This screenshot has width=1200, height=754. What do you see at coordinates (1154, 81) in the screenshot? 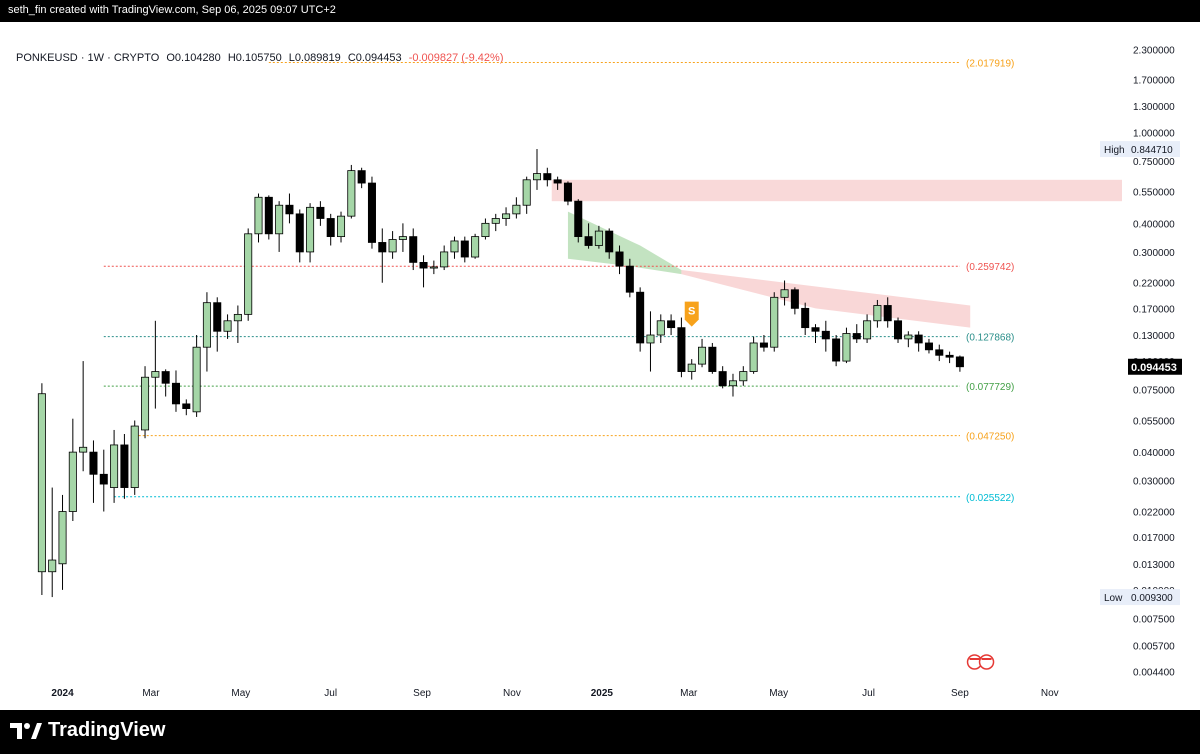
I see `price-tick-label: 1.700000` at bounding box center [1154, 81].